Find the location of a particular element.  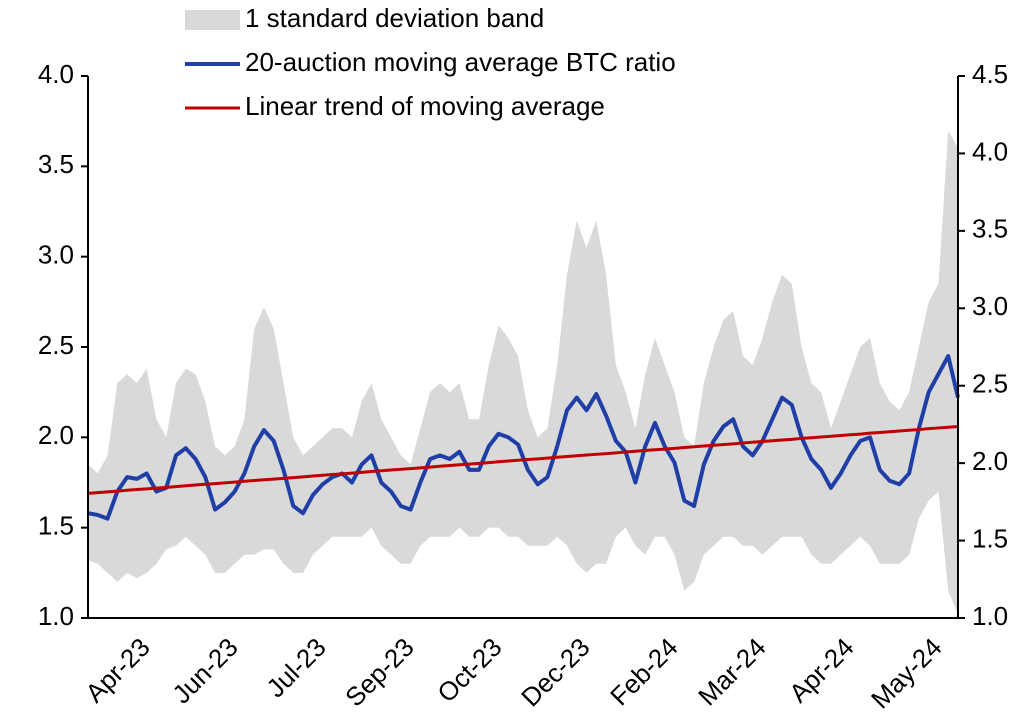

y-tick-label: 3.0 is located at coordinates (56, 255).